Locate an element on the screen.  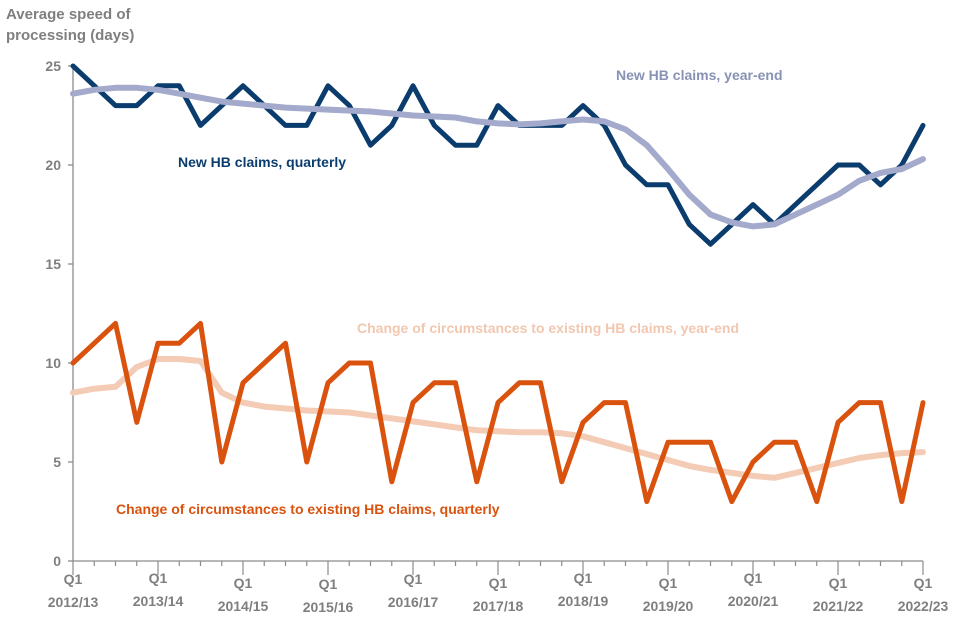
x-tick-label-year: 2013/14 is located at coordinates (158, 601).